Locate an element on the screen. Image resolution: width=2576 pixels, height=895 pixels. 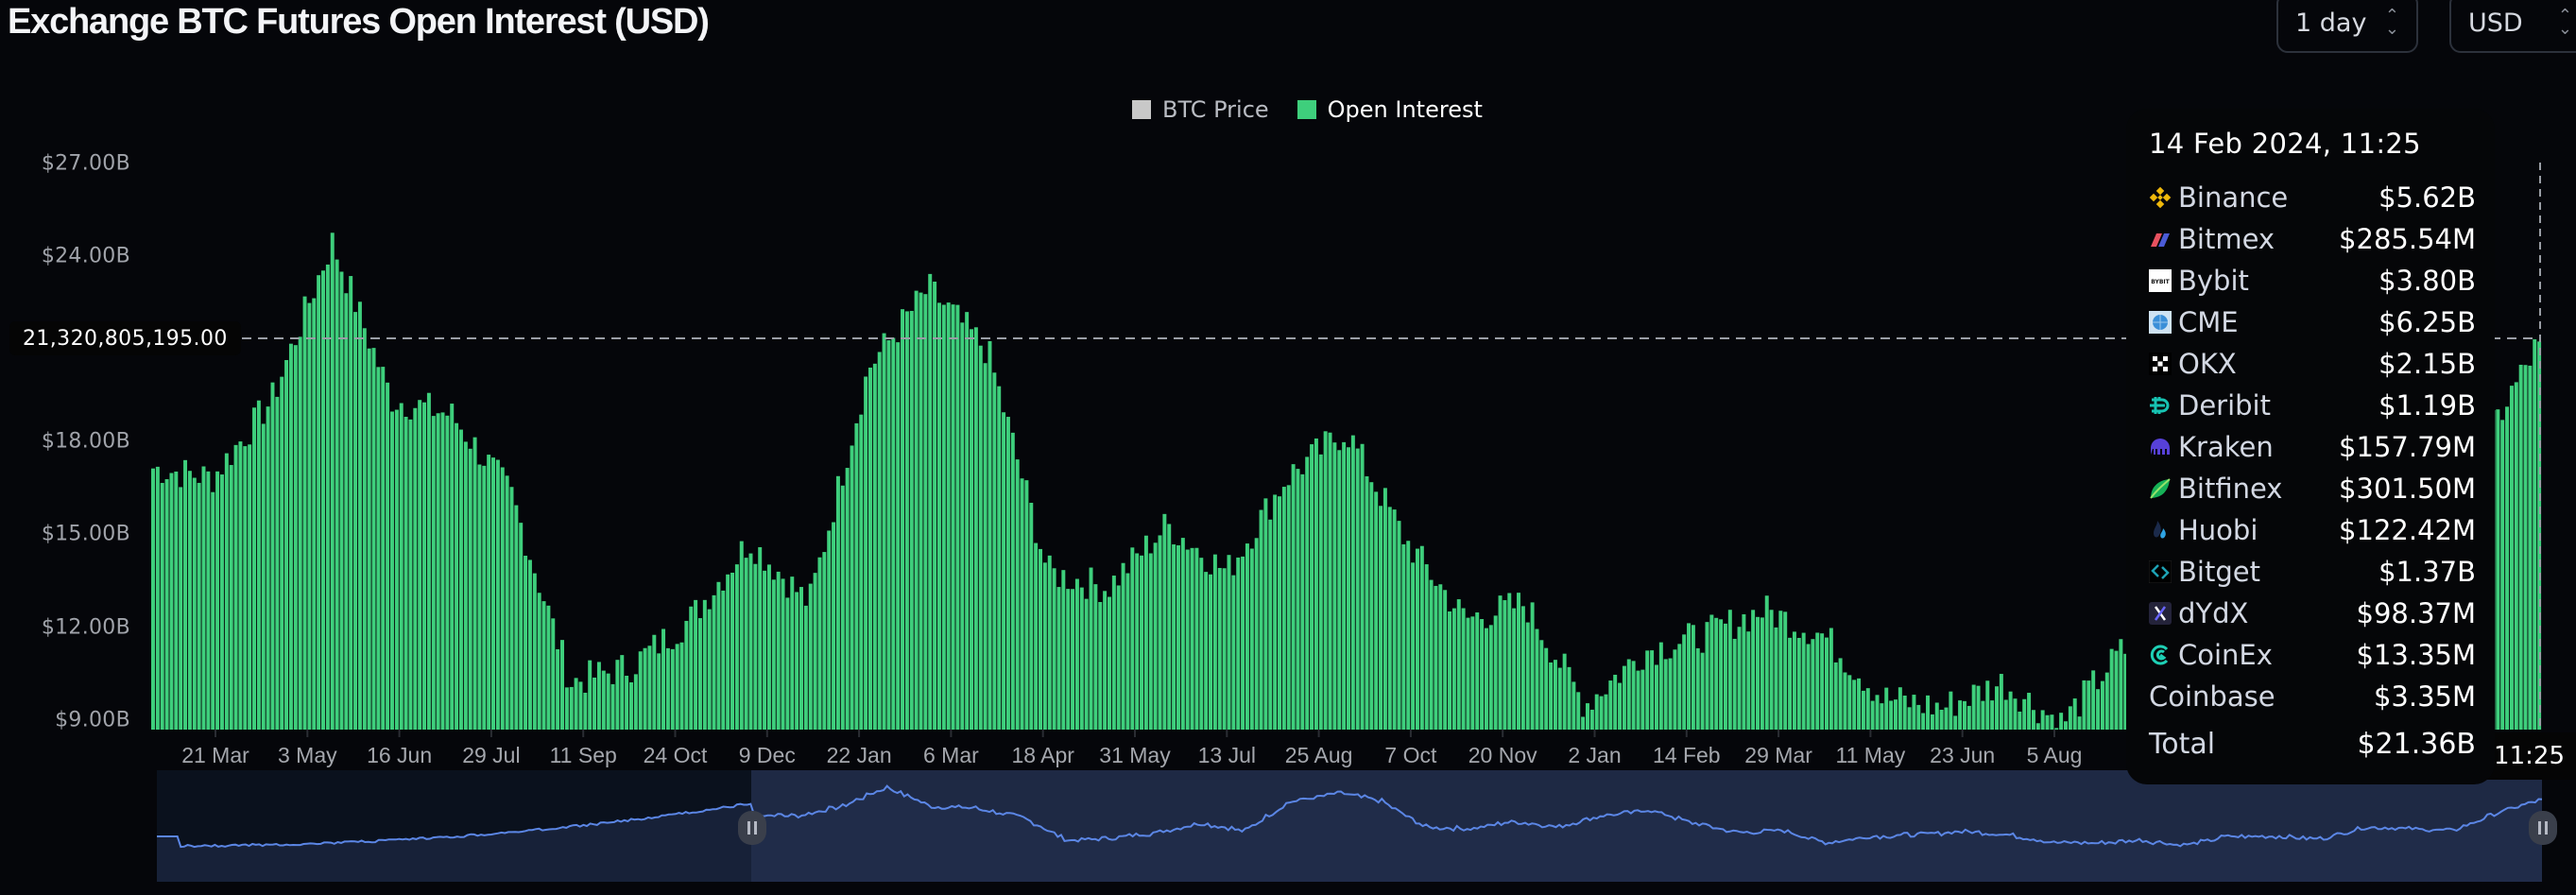
legend-label: BTC Price is located at coordinates (1215, 109).